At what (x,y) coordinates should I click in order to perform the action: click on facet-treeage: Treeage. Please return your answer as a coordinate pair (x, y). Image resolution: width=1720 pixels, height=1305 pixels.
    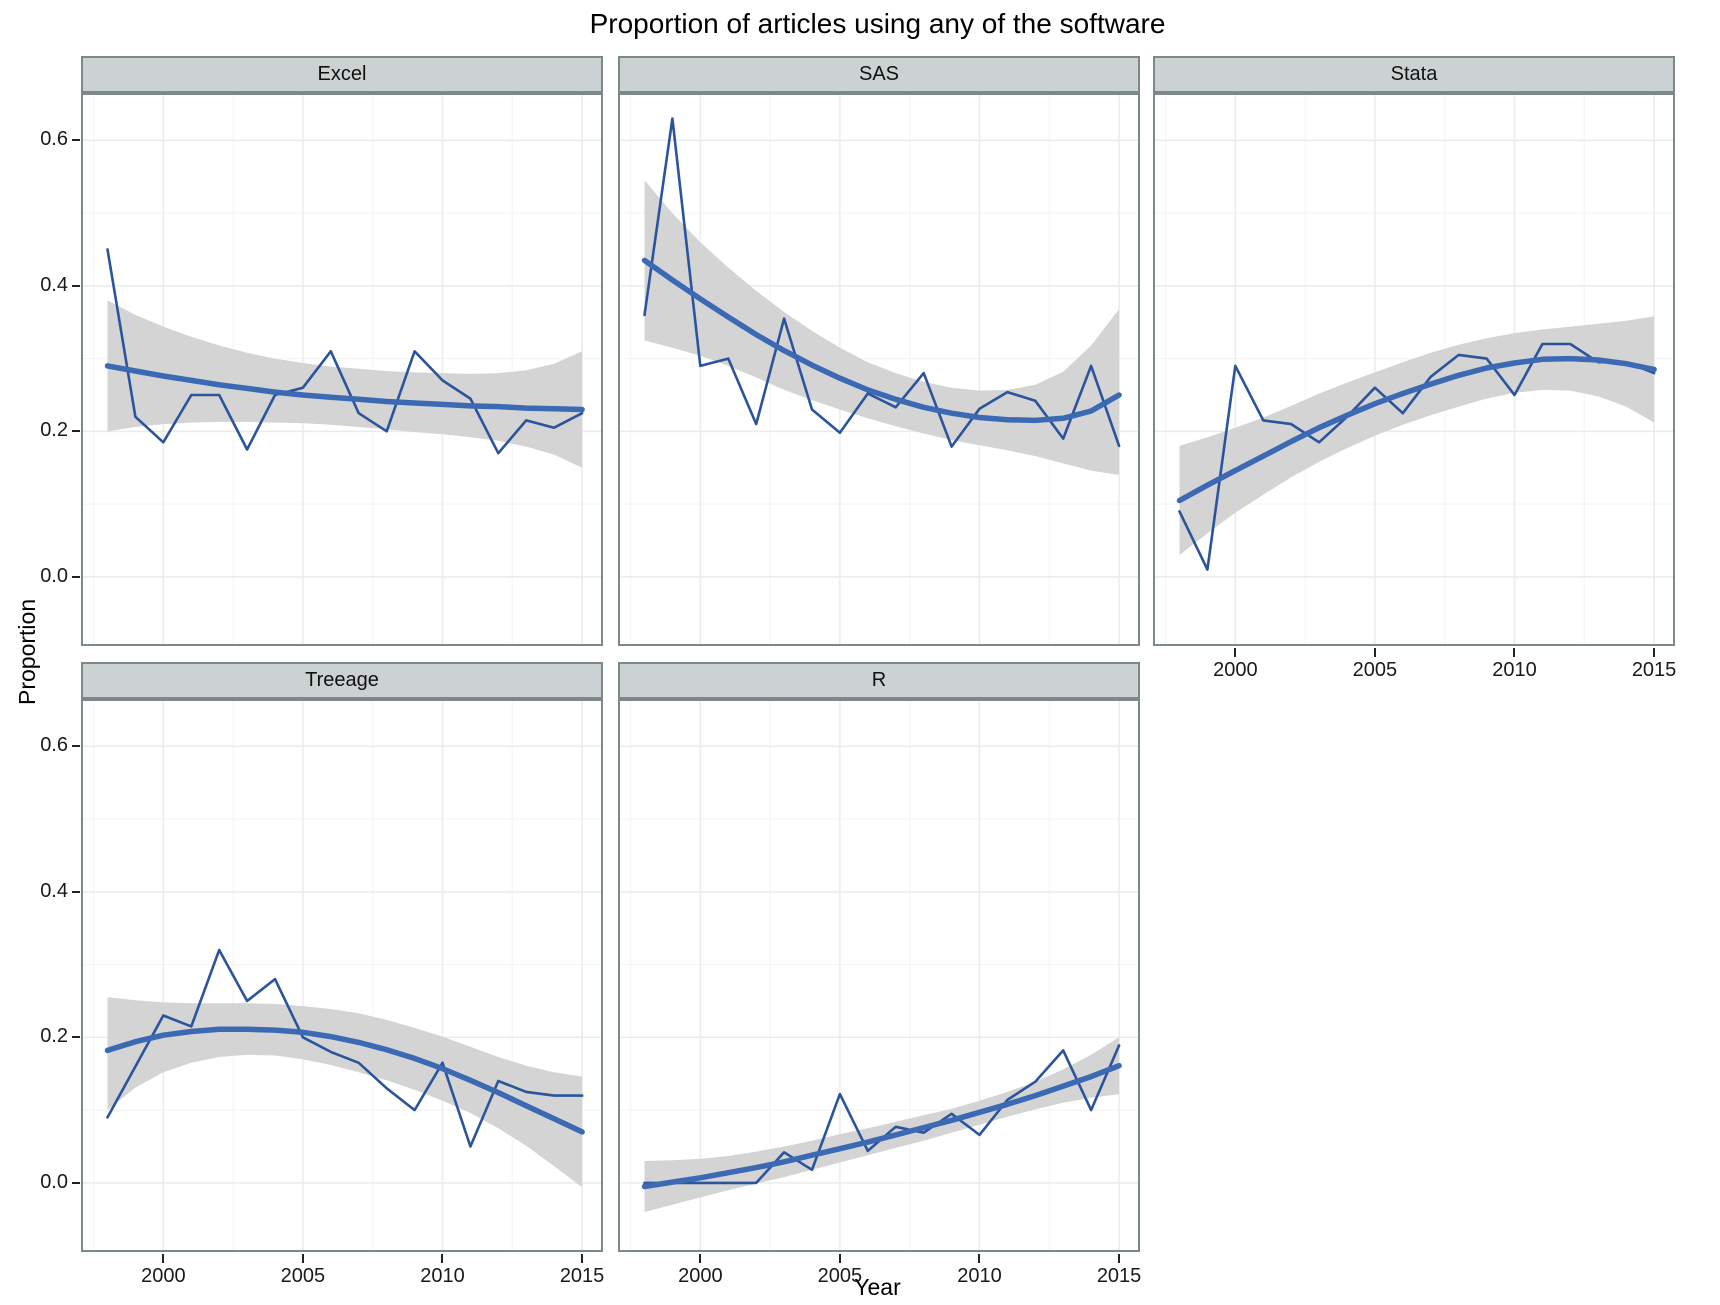
    Looking at the image, I should click on (342, 957).